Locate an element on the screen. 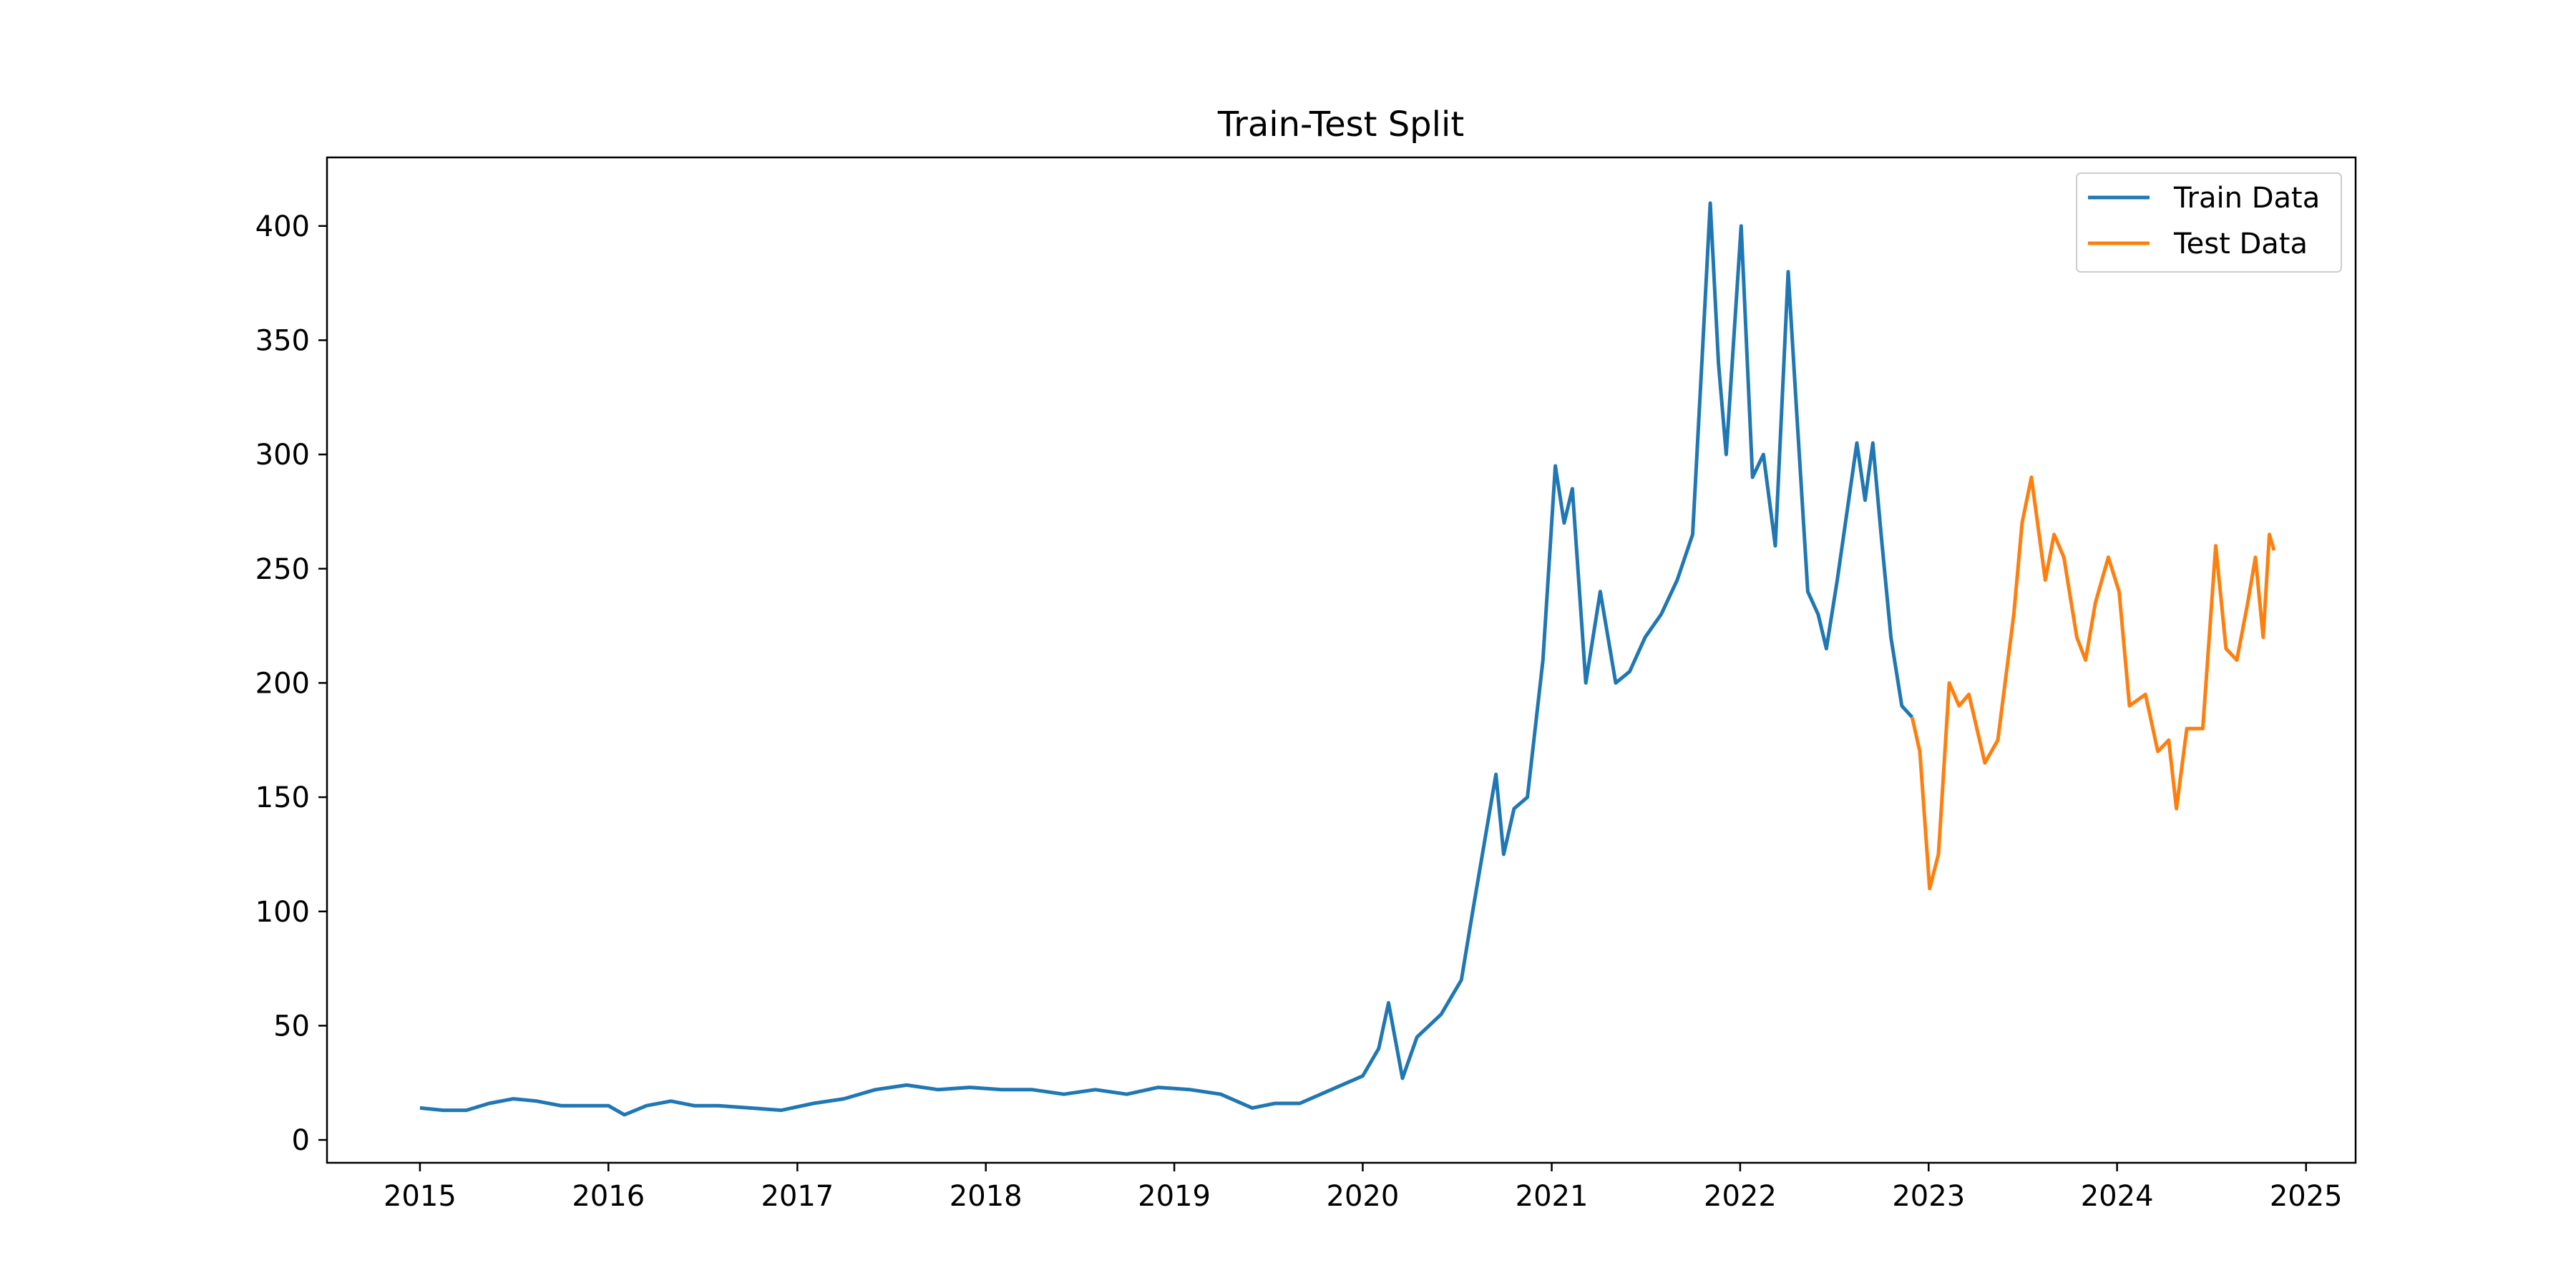  y-tick-label: 0 is located at coordinates (301, 1140).